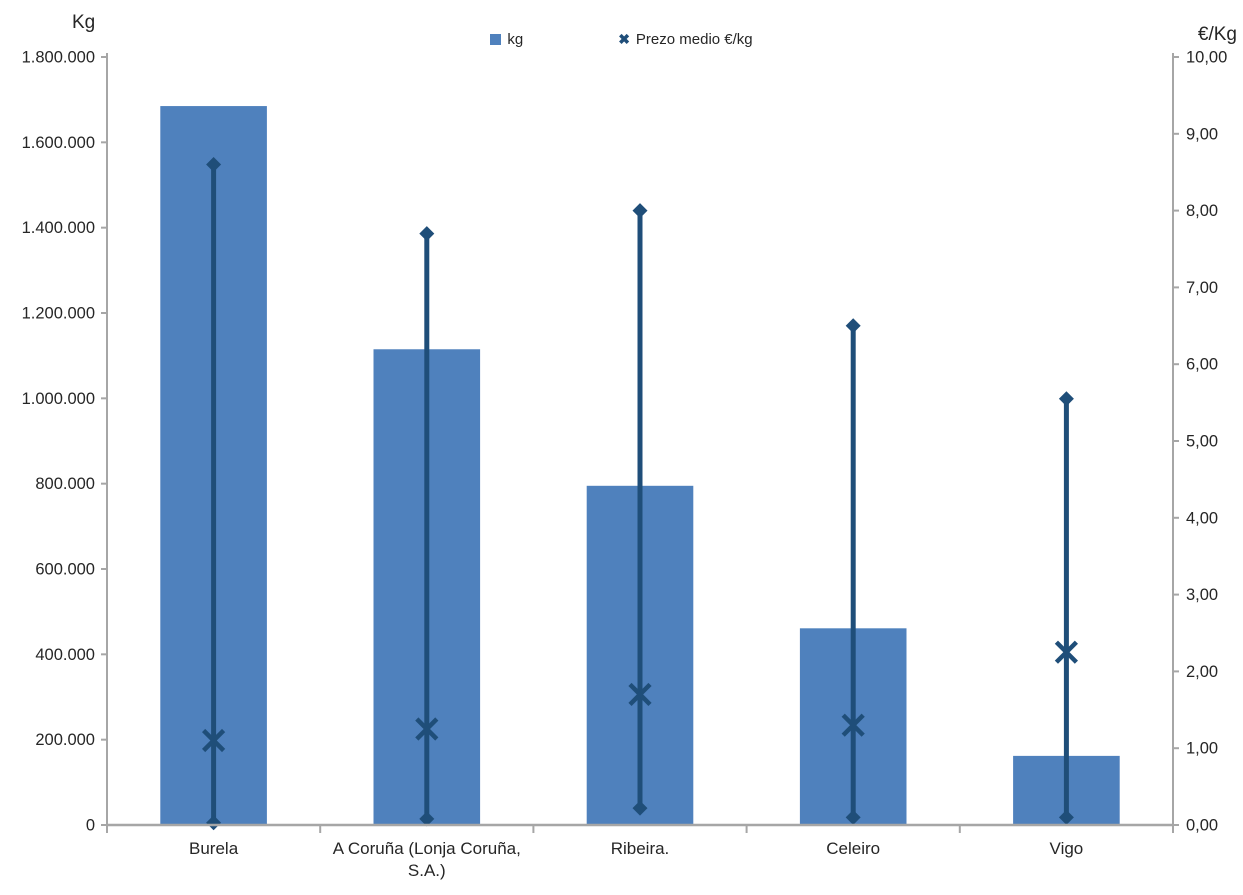 The width and height of the screenshot is (1243, 895). I want to click on legend-item-prezo-medio: ✖ Prezo medio €/kg, so click(685, 39).